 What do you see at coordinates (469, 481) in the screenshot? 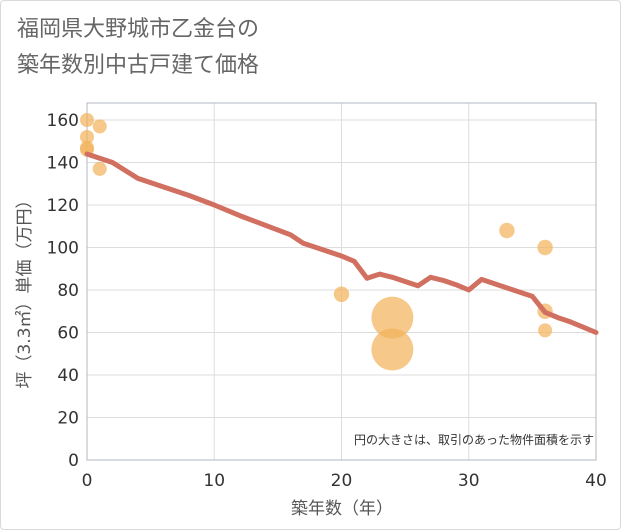
I see `x-tick-30: 30` at bounding box center [469, 481].